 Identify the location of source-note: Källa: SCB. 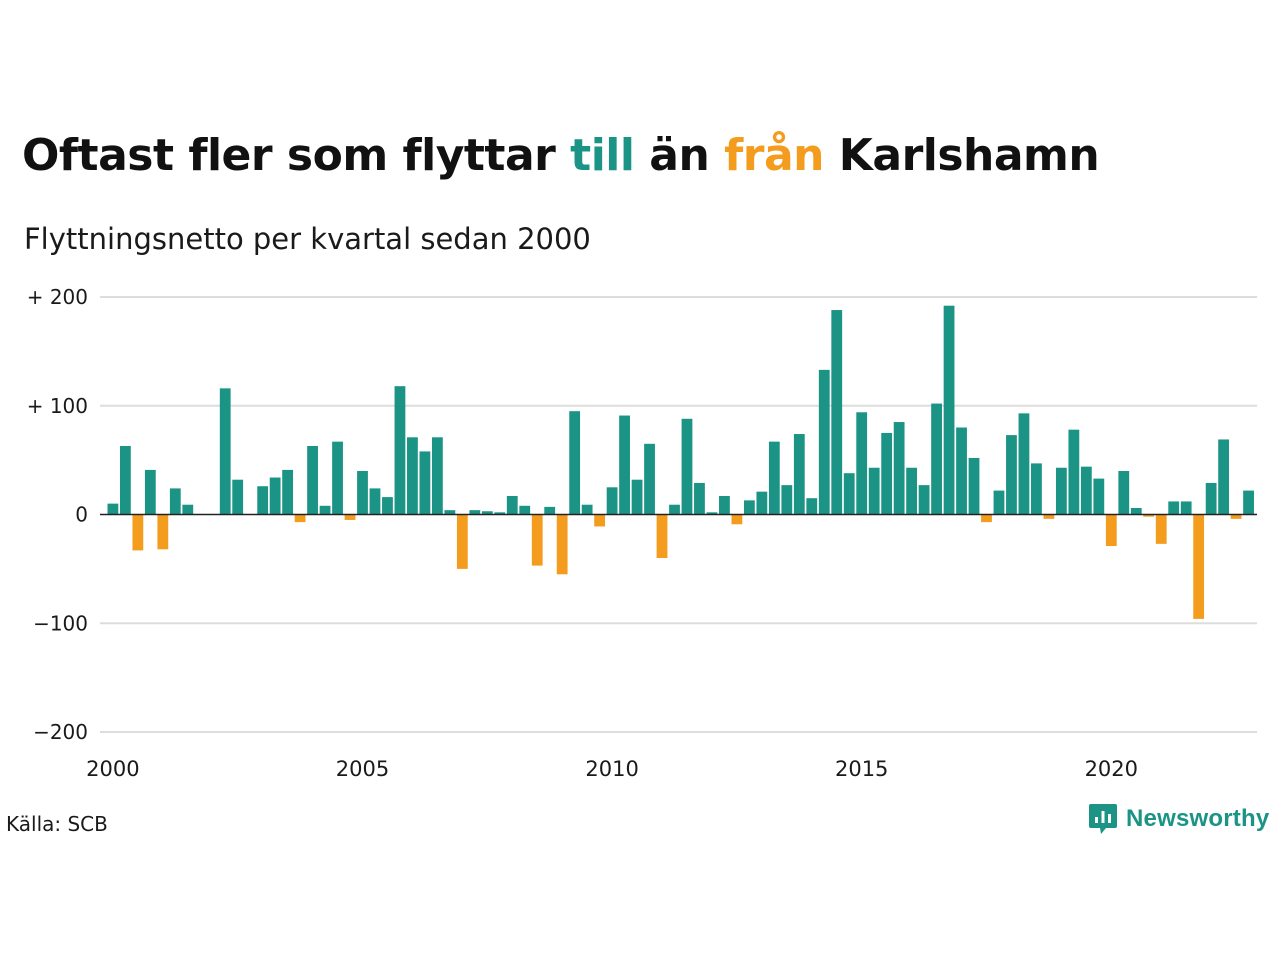
(57, 824).